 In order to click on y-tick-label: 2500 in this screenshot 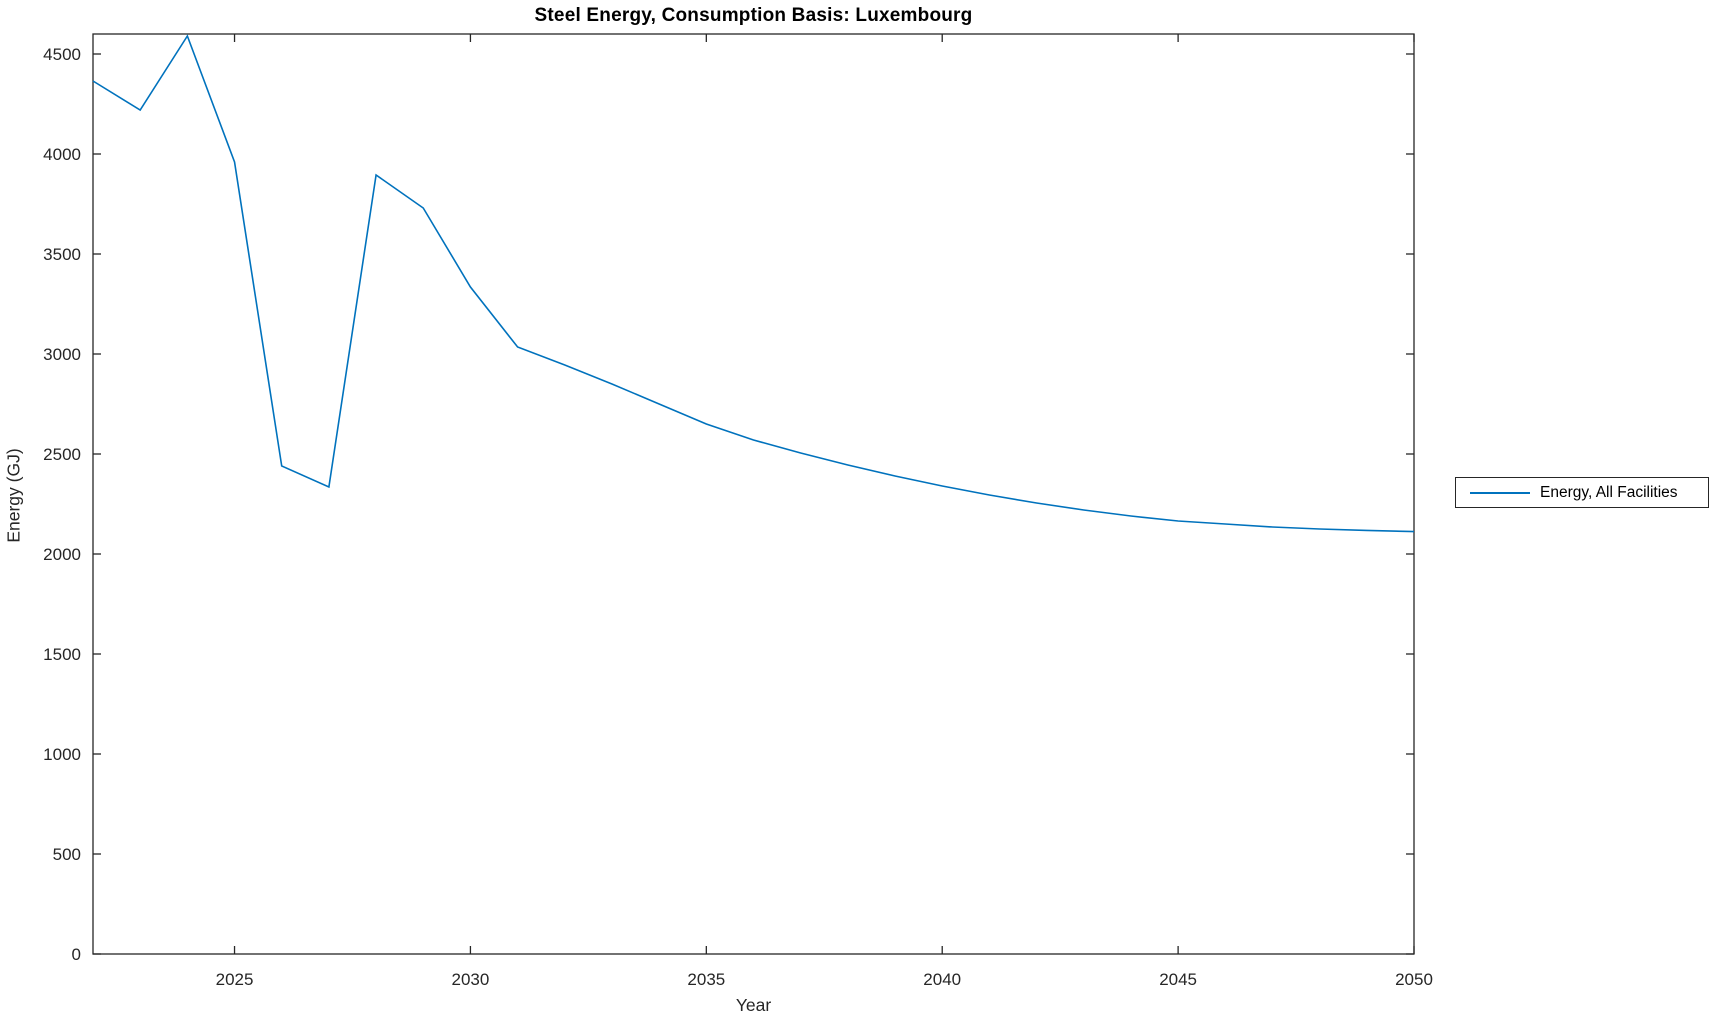, I will do `click(62, 454)`.